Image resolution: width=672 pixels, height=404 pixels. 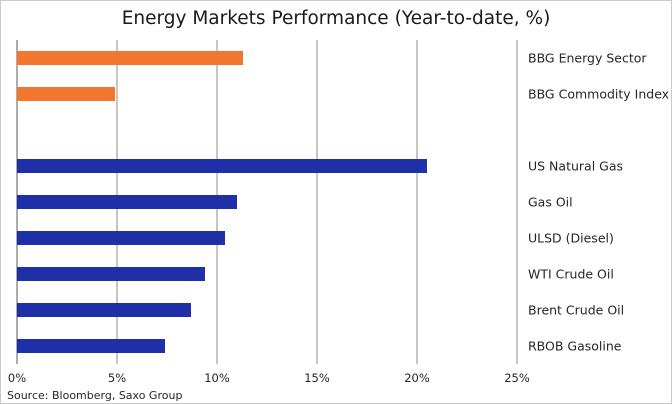 What do you see at coordinates (575, 346) in the screenshot?
I see `category-label: RBOB Gasoline` at bounding box center [575, 346].